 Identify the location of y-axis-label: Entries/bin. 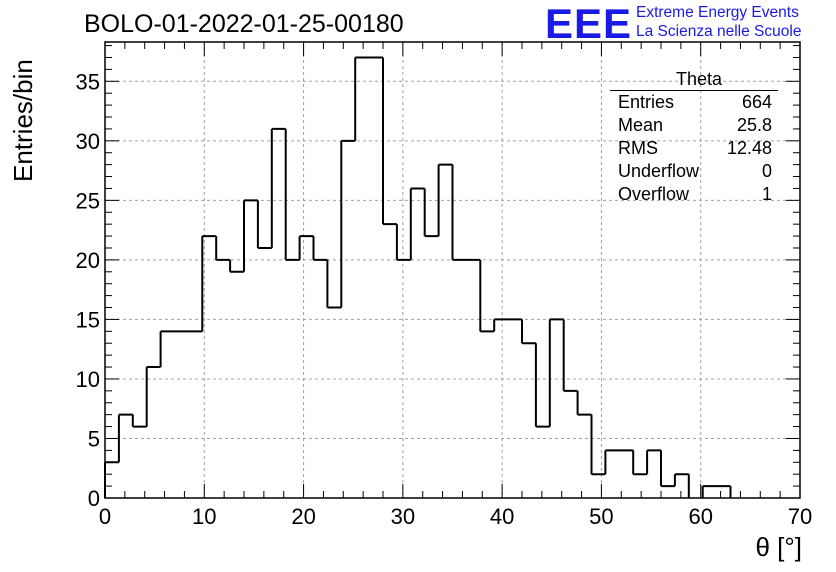
(23, 120).